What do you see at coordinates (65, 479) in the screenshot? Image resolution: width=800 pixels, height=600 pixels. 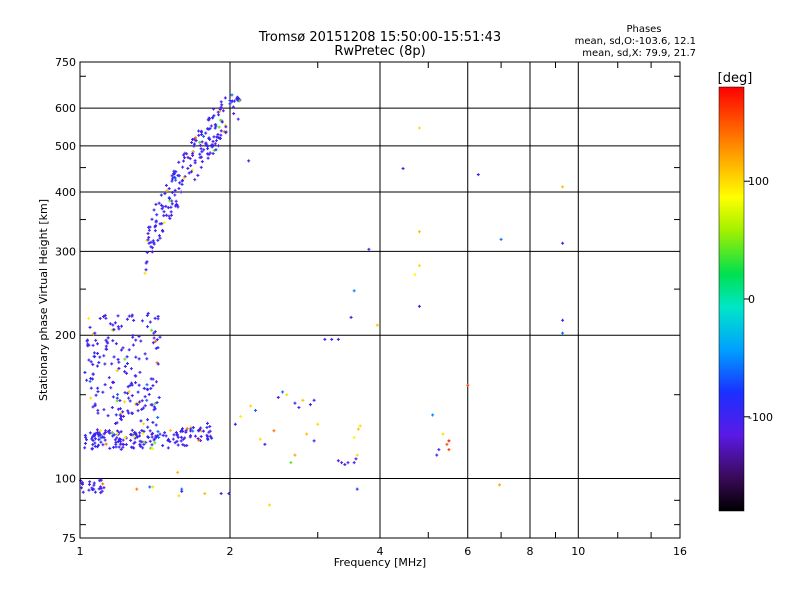 I see `y-tick-label: 100` at bounding box center [65, 479].